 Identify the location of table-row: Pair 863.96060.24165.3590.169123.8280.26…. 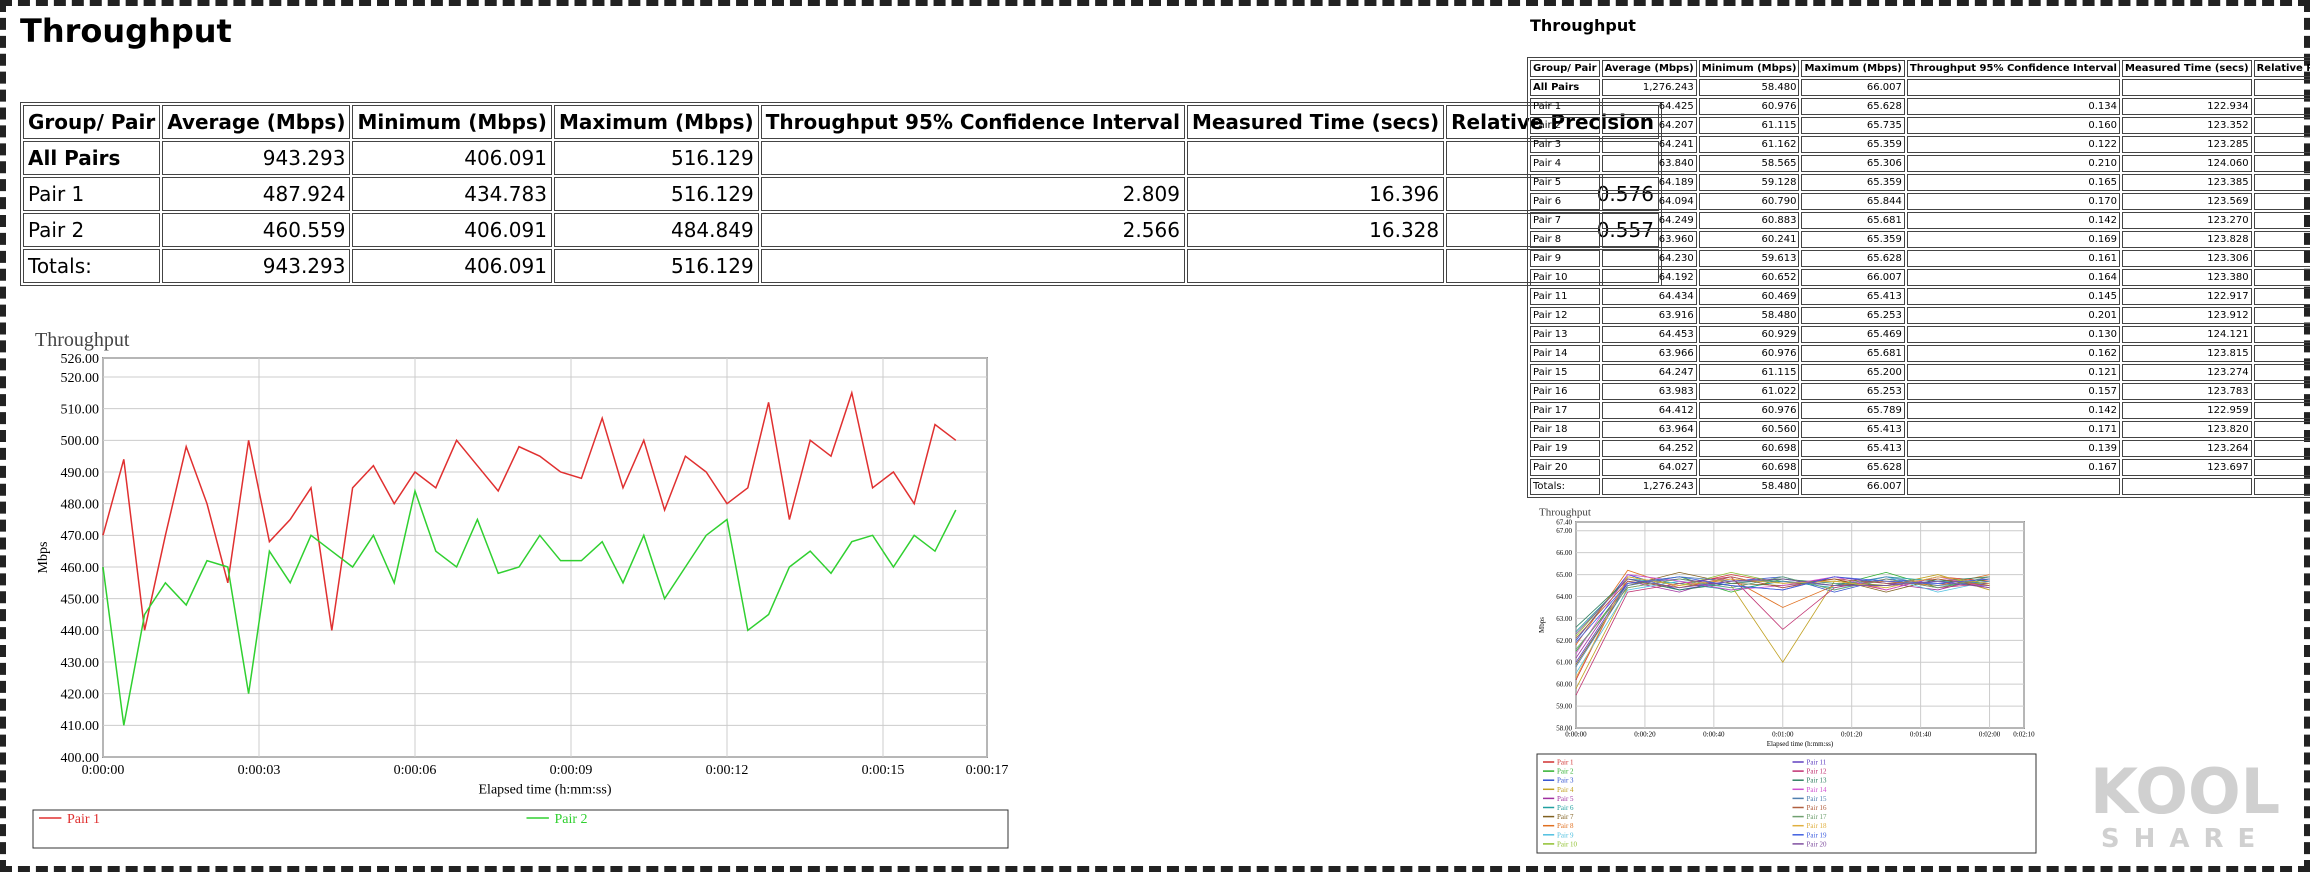
(1920, 239).